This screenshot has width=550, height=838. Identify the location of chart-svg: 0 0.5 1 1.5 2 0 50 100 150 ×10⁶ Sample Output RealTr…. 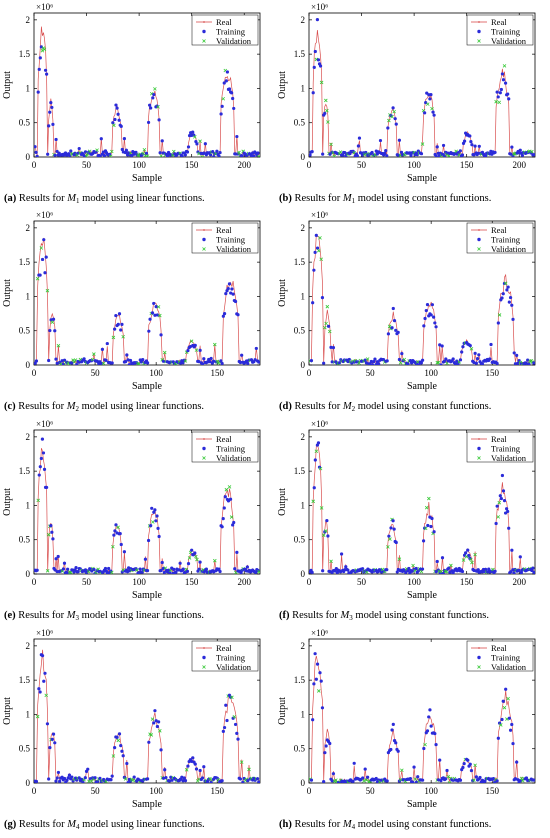
(131, 301).